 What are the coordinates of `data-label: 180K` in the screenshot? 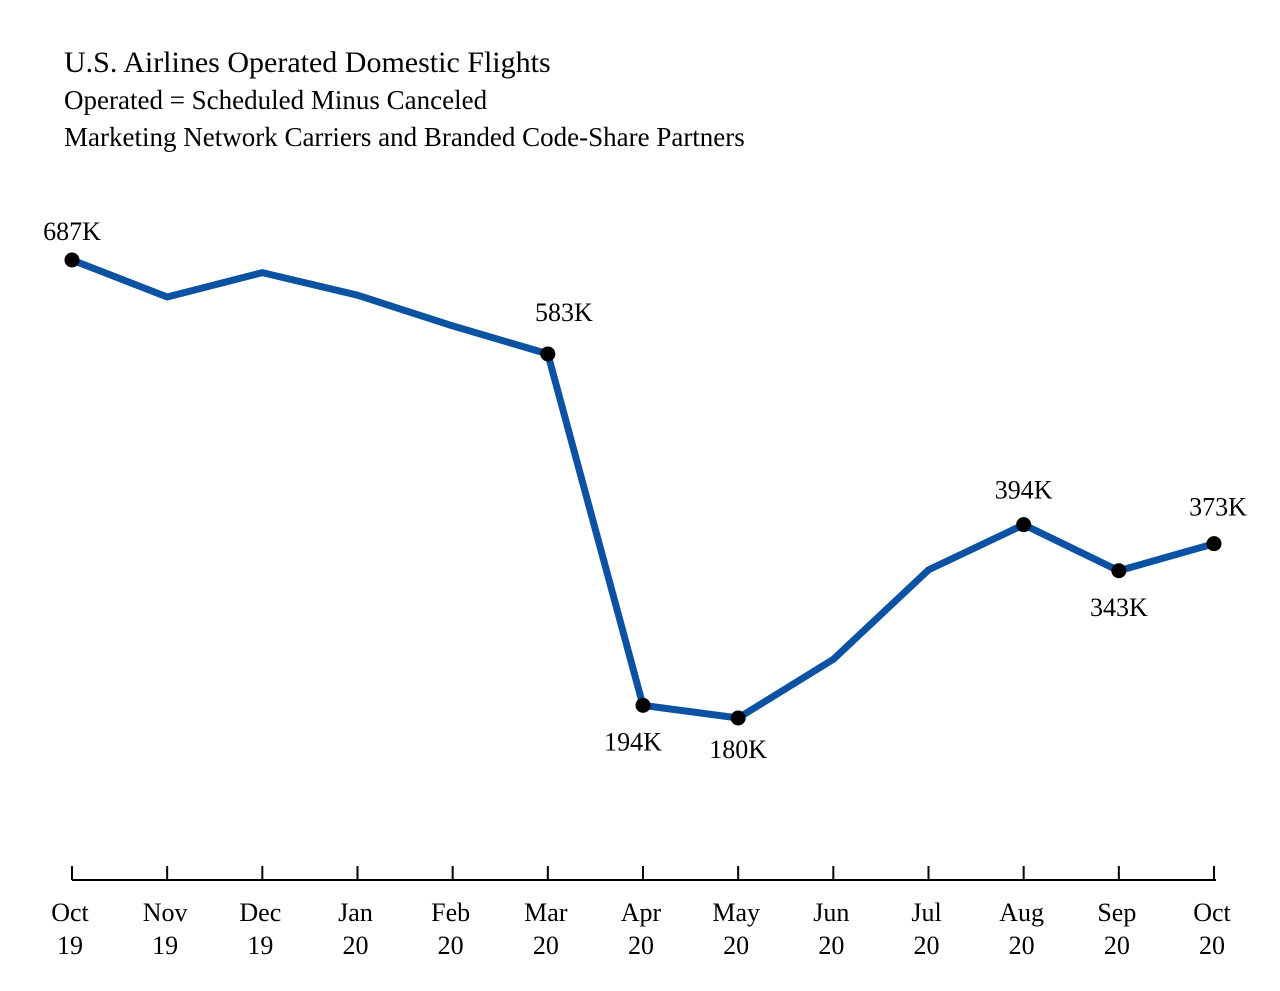 It's located at (738, 749).